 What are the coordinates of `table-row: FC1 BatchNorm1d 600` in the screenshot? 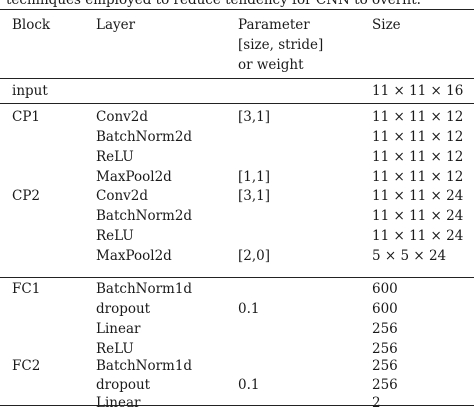 It's located at (237, 289).